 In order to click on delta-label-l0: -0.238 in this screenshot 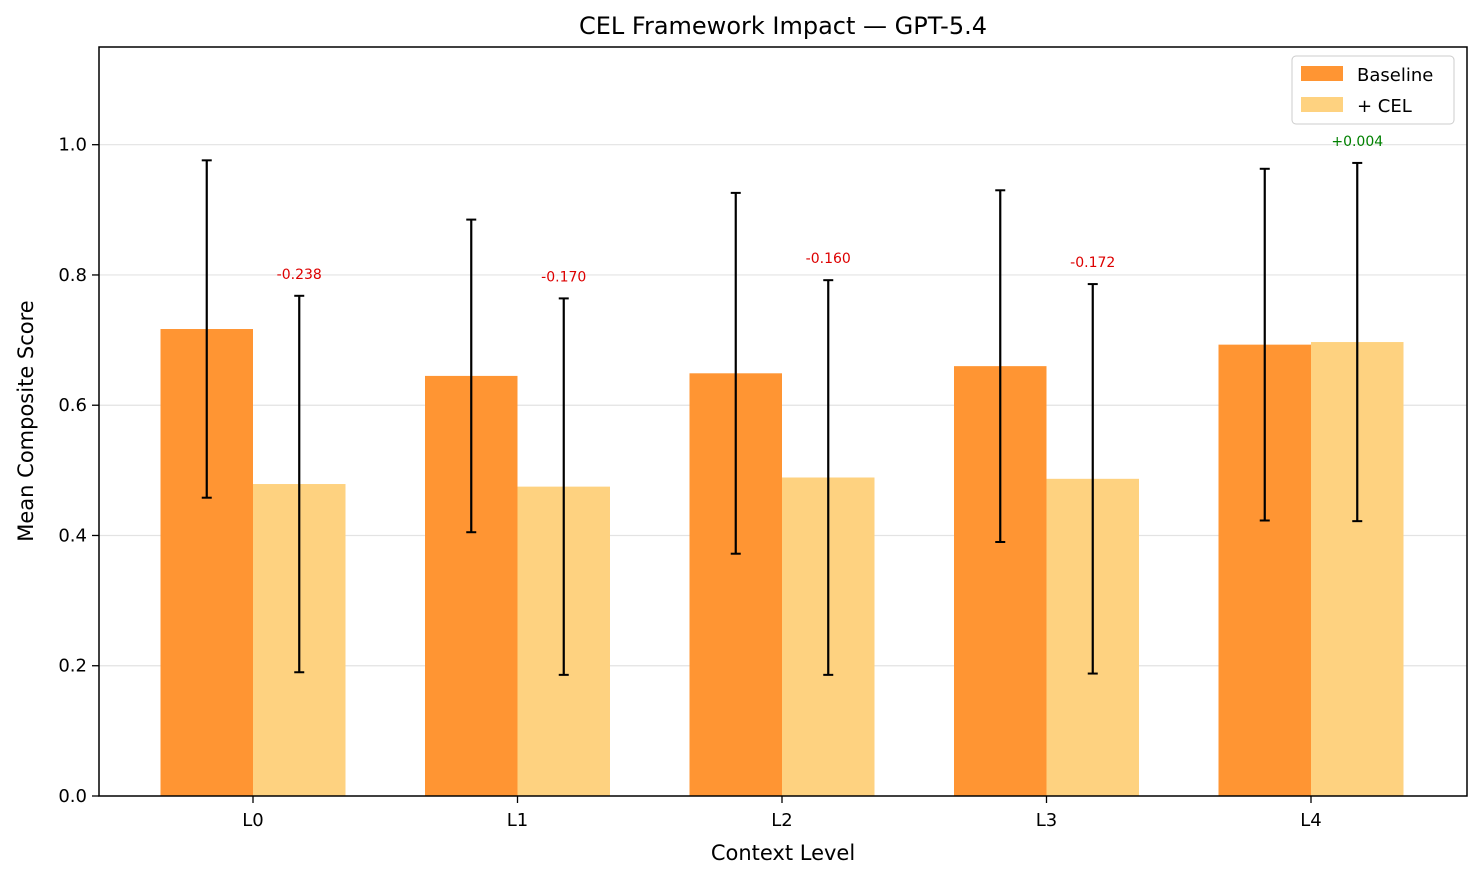, I will do `click(299, 275)`.